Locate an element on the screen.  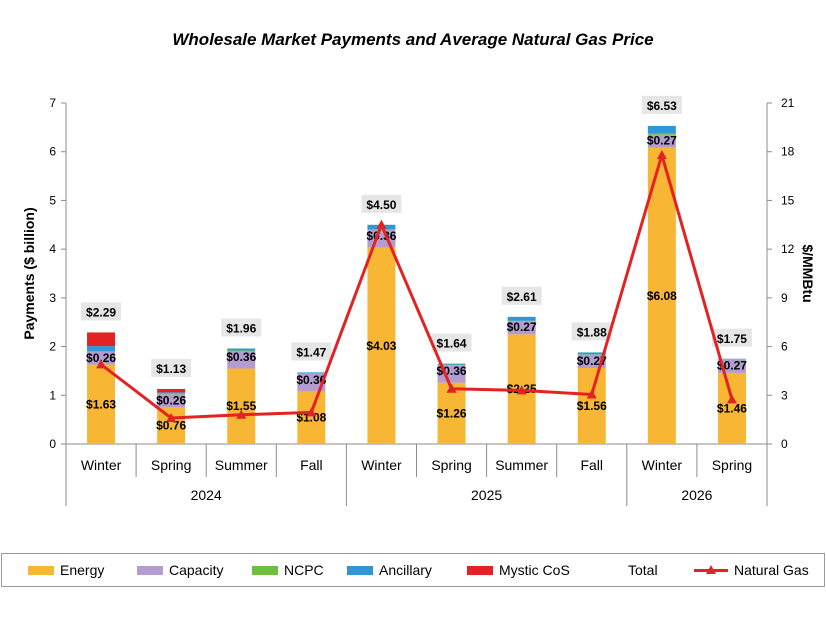
total-value-label: $6.53 is located at coordinates (662, 106).